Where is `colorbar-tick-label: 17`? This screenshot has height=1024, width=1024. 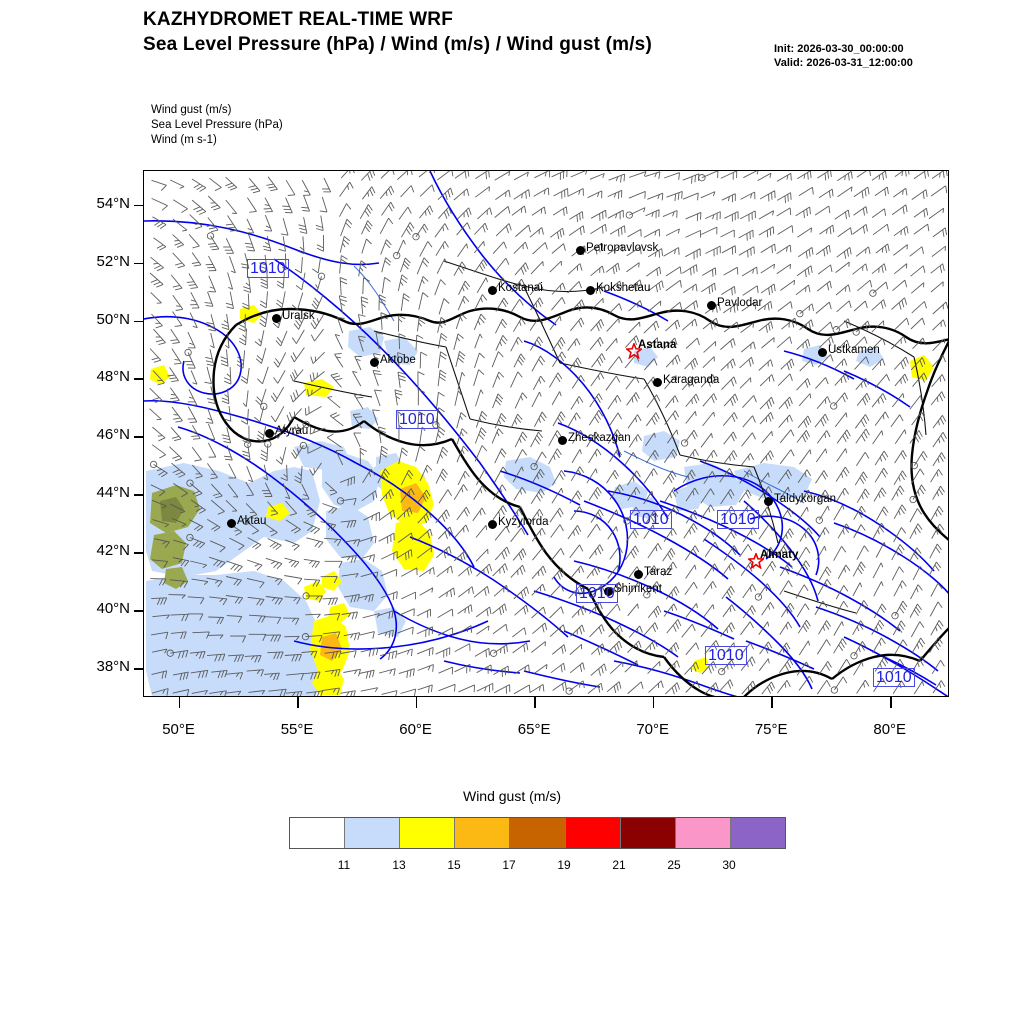 colorbar-tick-label: 17 is located at coordinates (509, 865).